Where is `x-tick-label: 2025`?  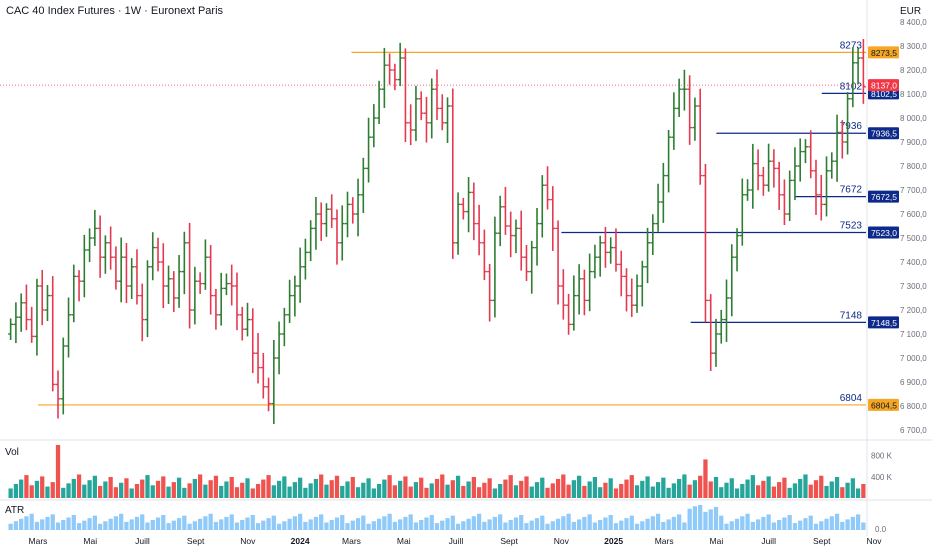
x-tick-label: 2025 is located at coordinates (613, 541).